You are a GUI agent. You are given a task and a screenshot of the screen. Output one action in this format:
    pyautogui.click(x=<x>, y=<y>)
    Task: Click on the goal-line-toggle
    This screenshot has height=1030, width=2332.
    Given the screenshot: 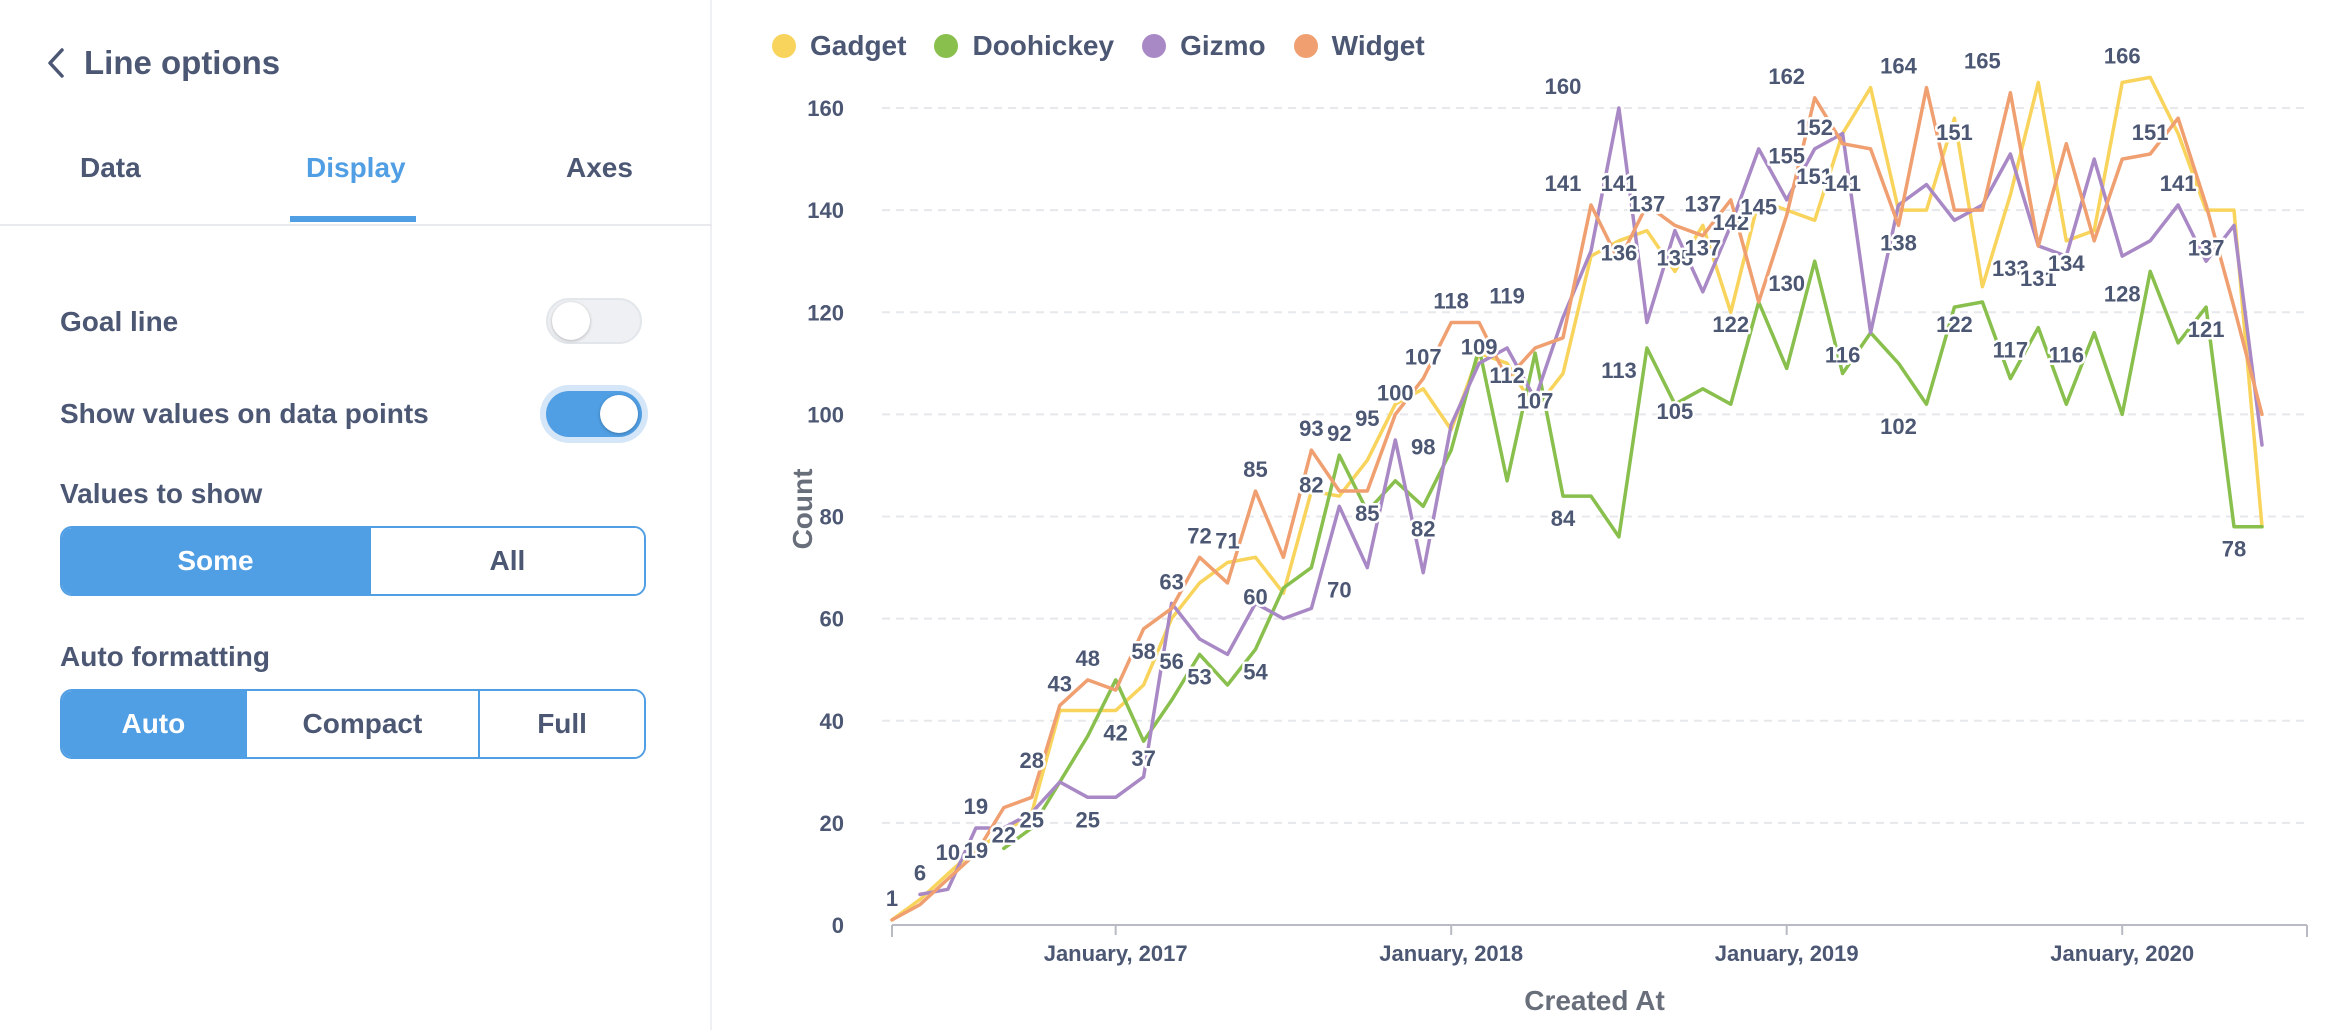 What is the action you would take?
    pyautogui.click(x=594, y=321)
    